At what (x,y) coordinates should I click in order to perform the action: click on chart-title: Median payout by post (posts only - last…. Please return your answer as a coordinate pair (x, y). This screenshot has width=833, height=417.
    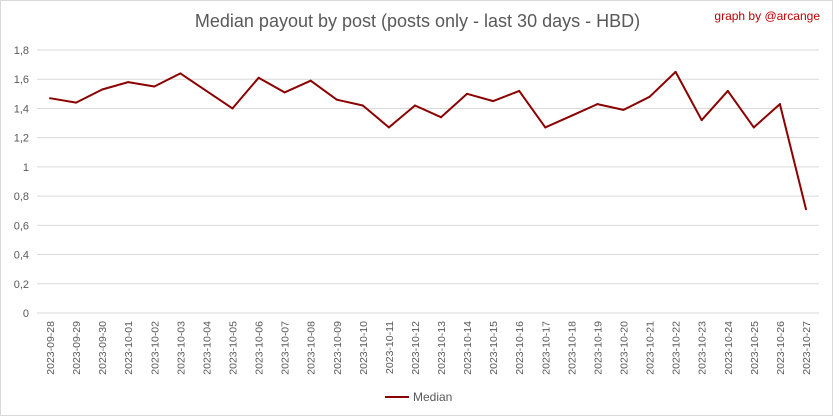
    Looking at the image, I should click on (417, 21).